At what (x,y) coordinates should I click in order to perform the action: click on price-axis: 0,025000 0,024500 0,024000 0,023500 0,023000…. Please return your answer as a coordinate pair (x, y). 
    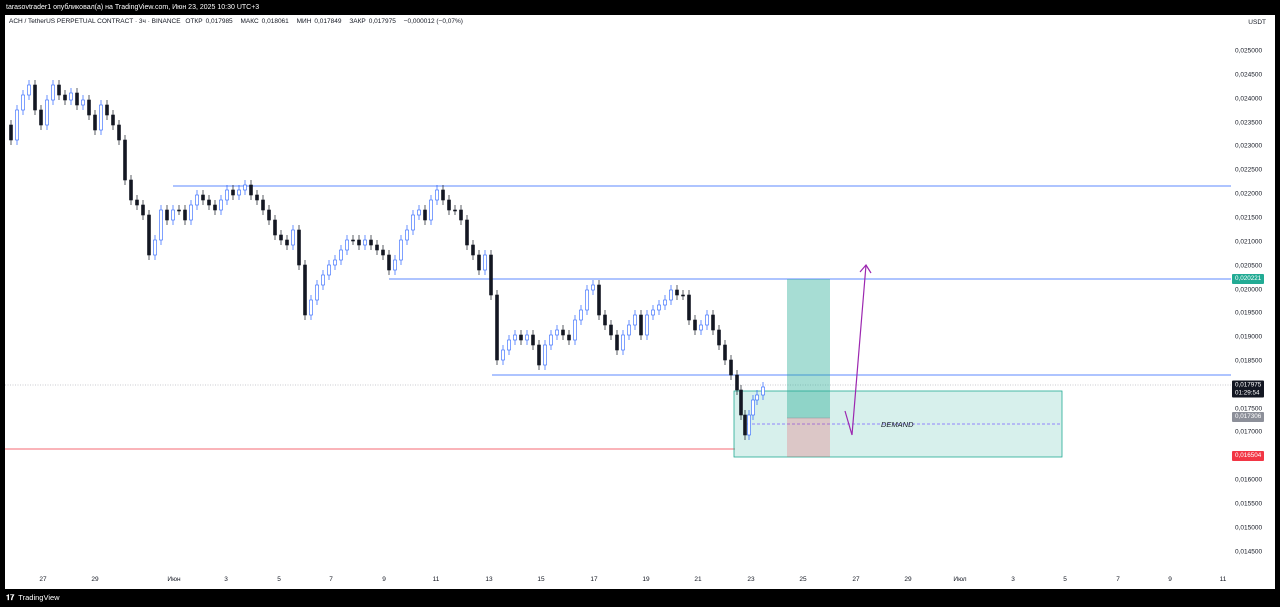
    Looking at the image, I should click on (1253, 295).